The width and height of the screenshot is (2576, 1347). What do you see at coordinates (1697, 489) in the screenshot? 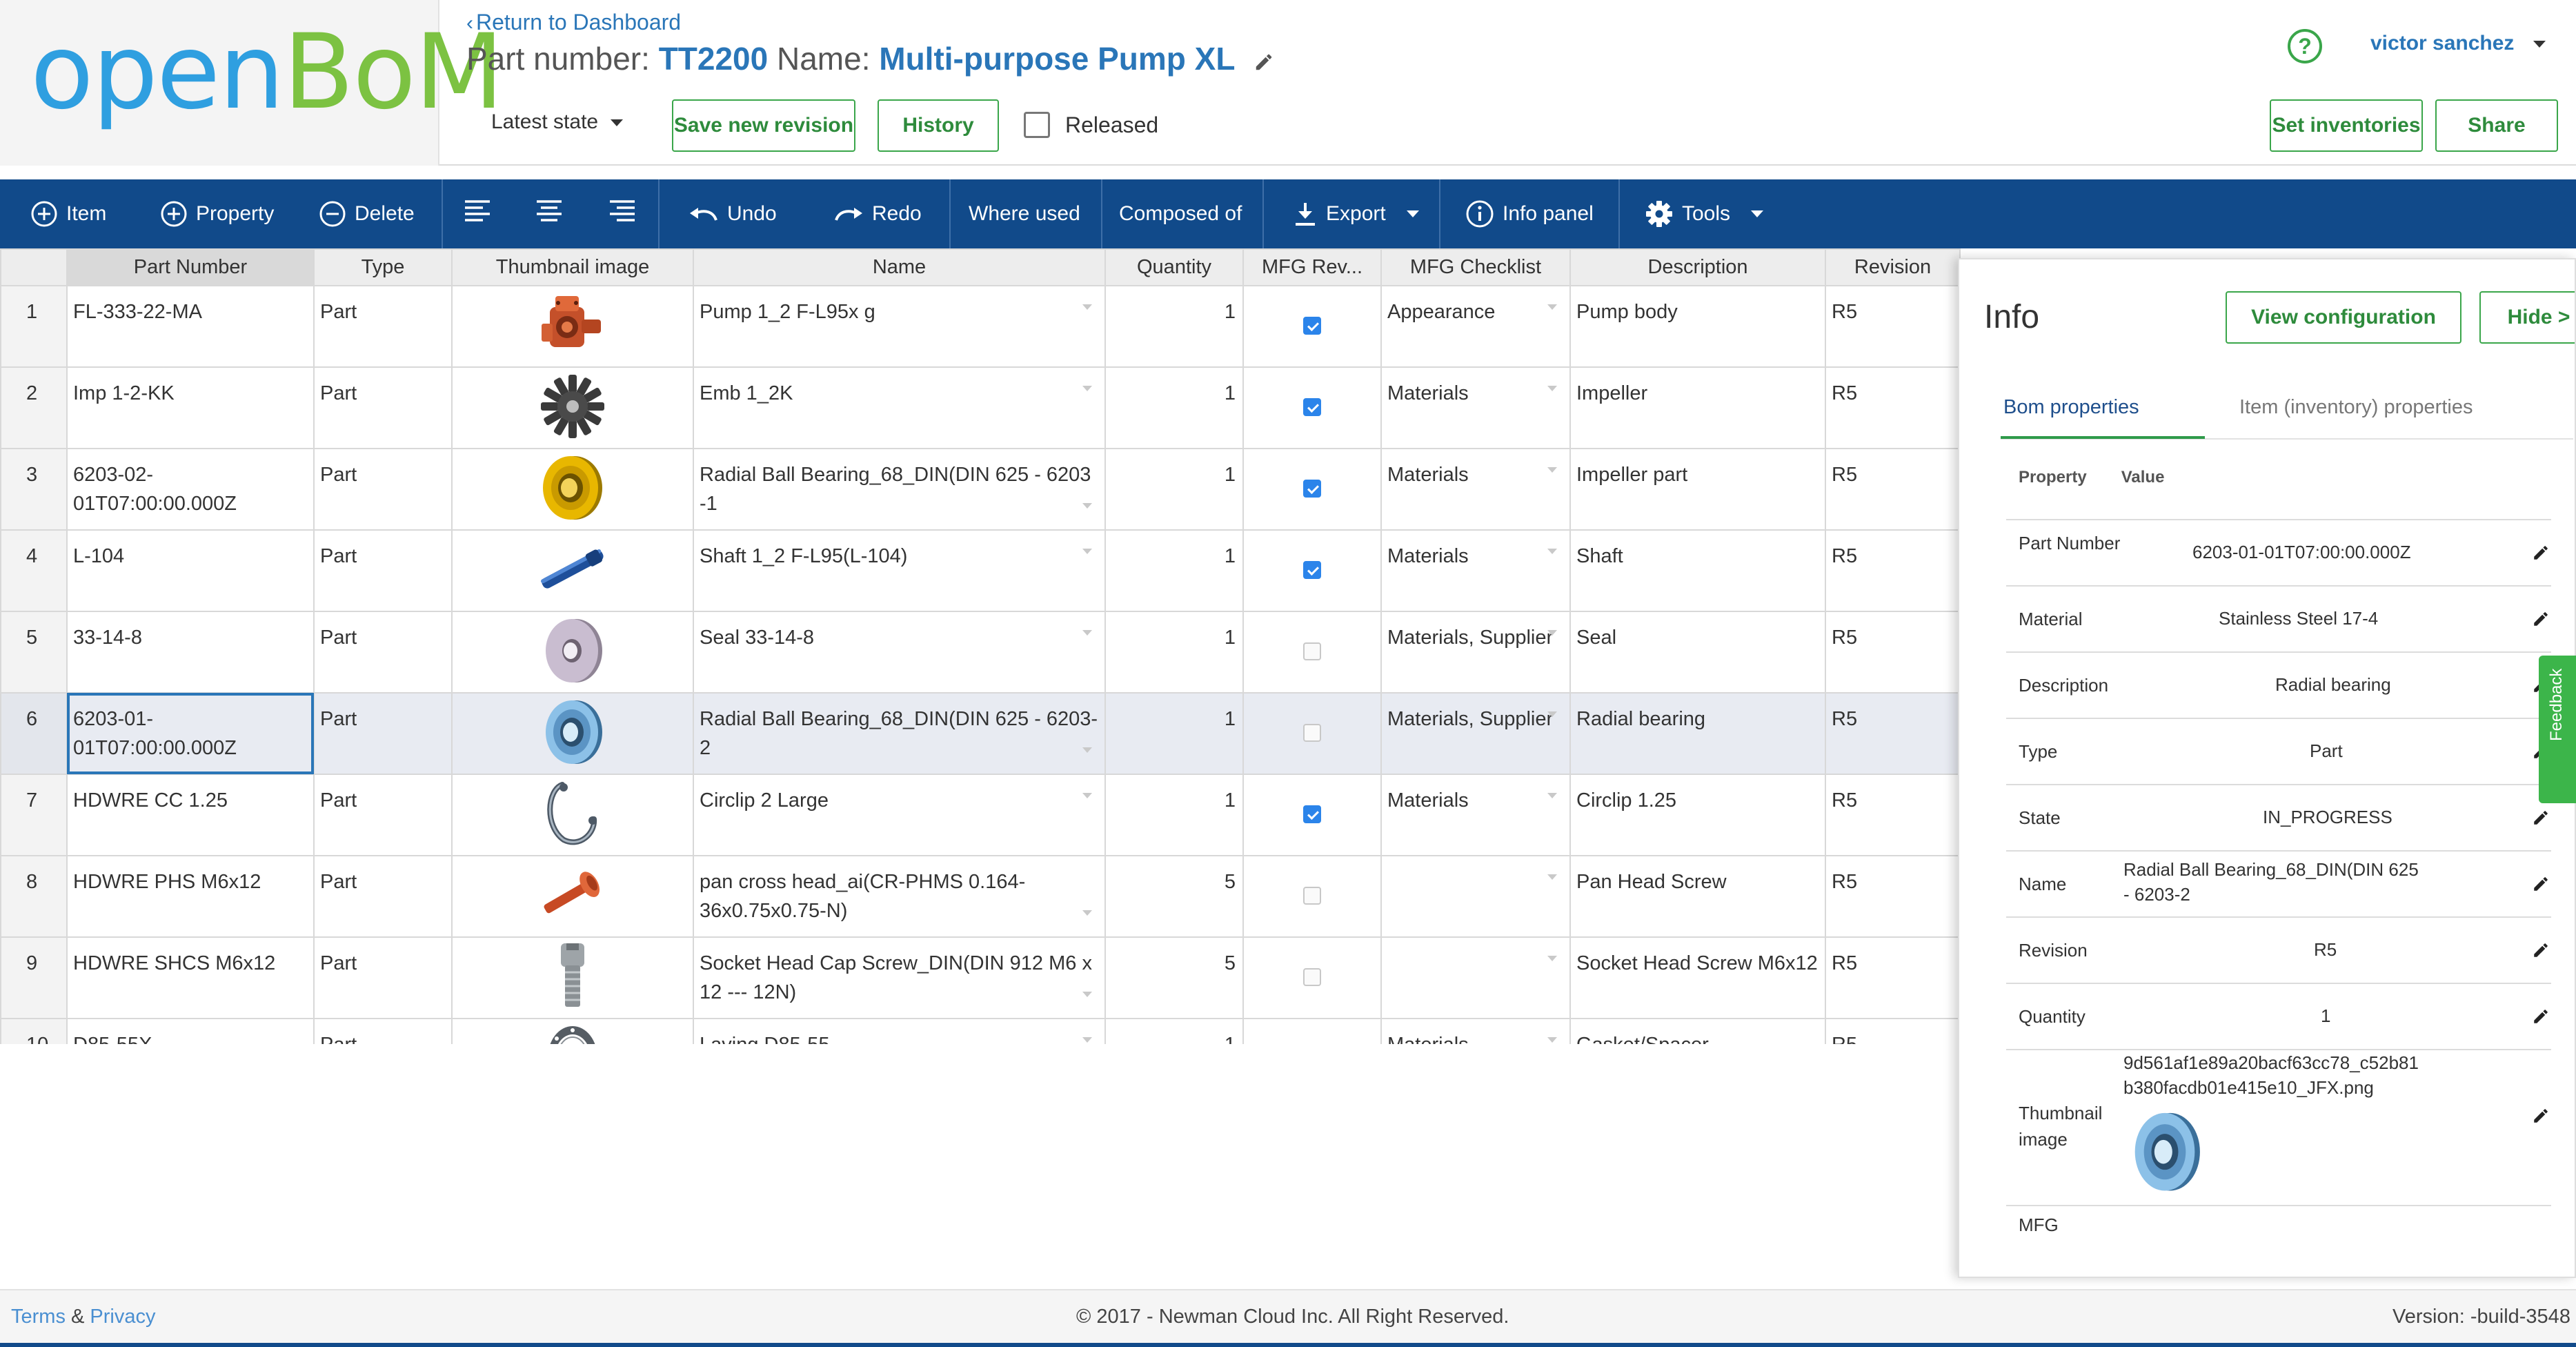
I see `cell-description: Impeller part` at bounding box center [1697, 489].